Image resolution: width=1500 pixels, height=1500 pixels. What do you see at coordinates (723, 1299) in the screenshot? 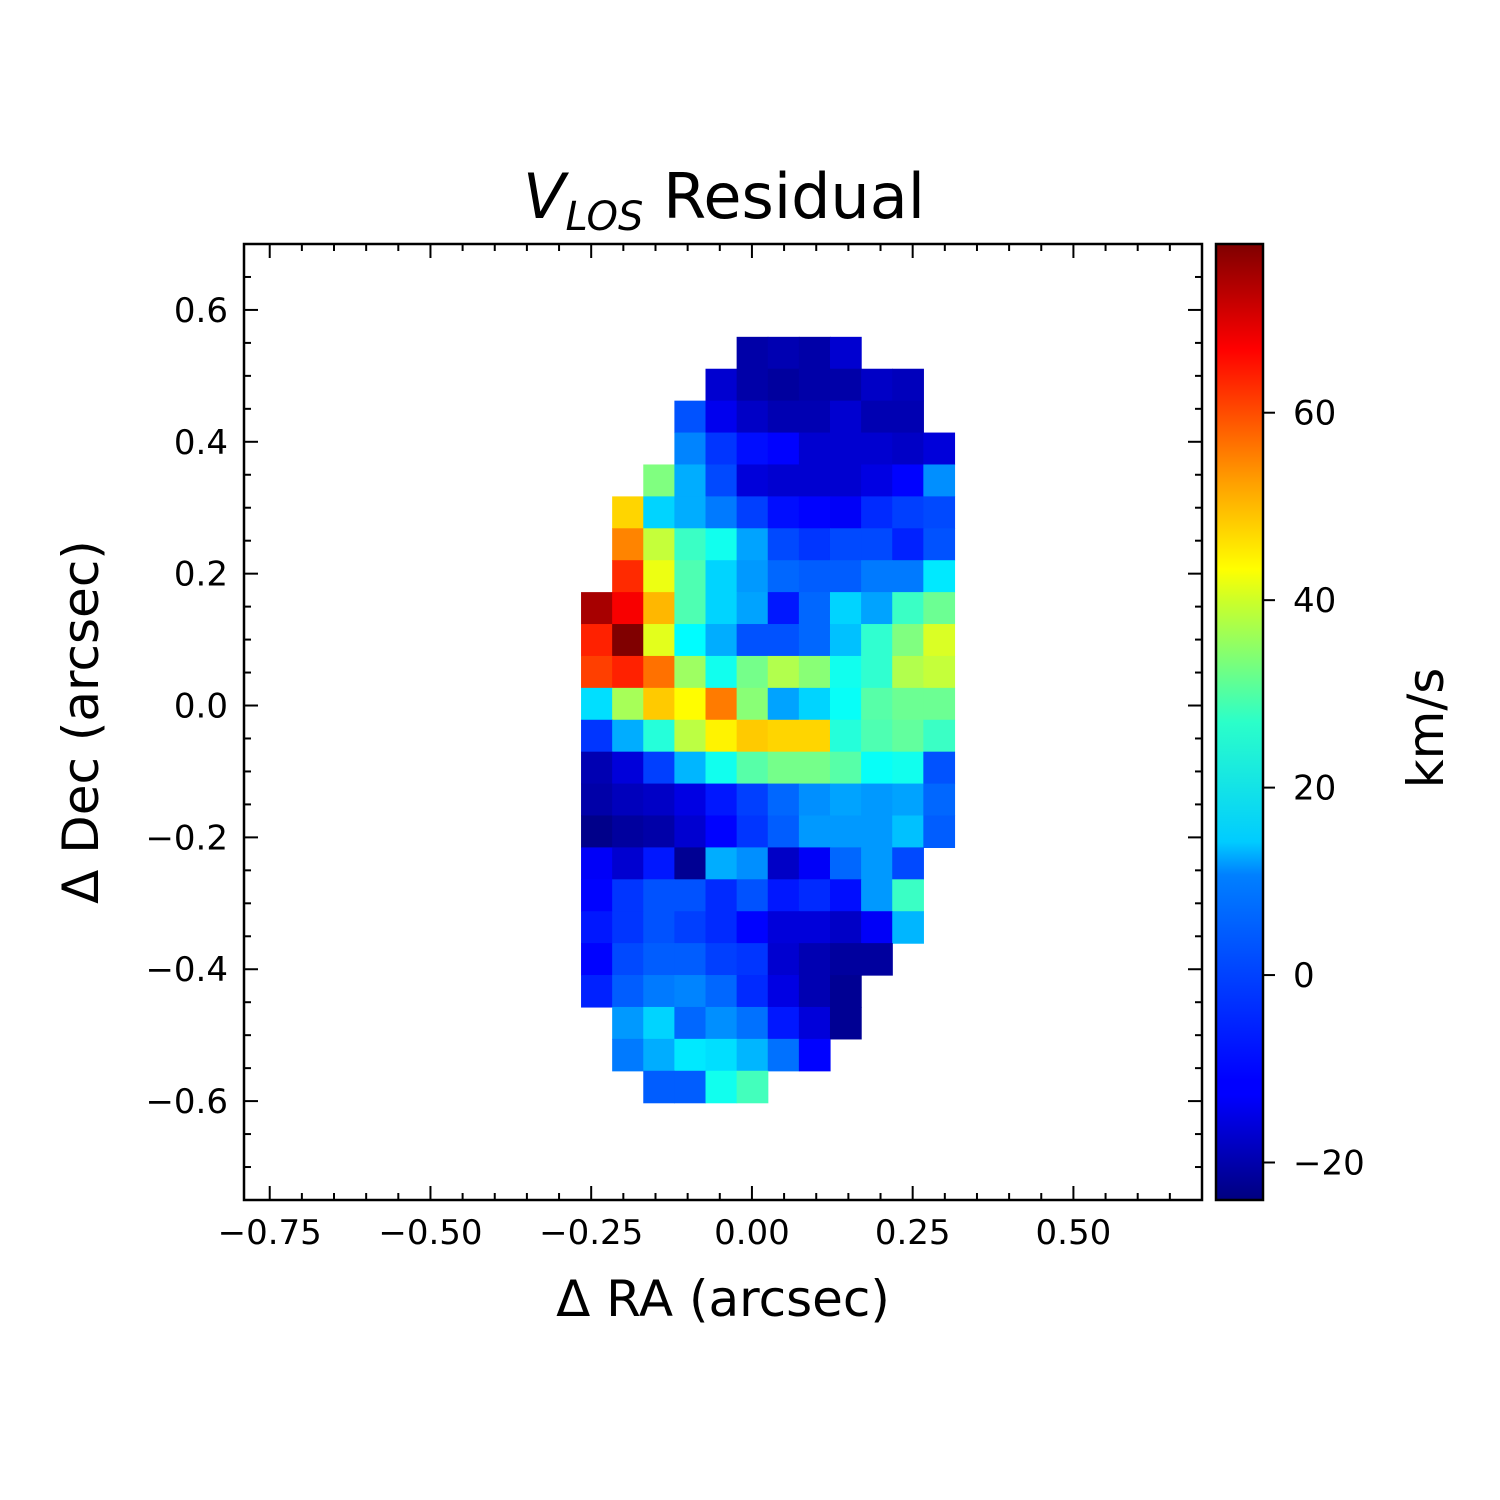
I see `x-axis-label: Δ RA (arcsec)` at bounding box center [723, 1299].